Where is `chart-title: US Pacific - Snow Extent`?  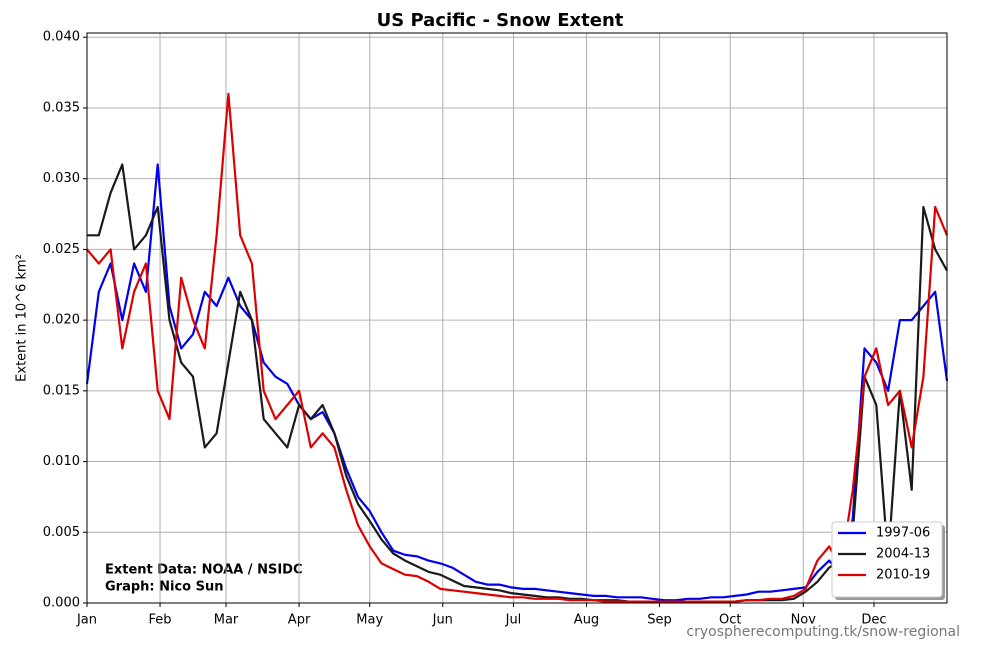 chart-title: US Pacific - Snow Extent is located at coordinates (500, 20).